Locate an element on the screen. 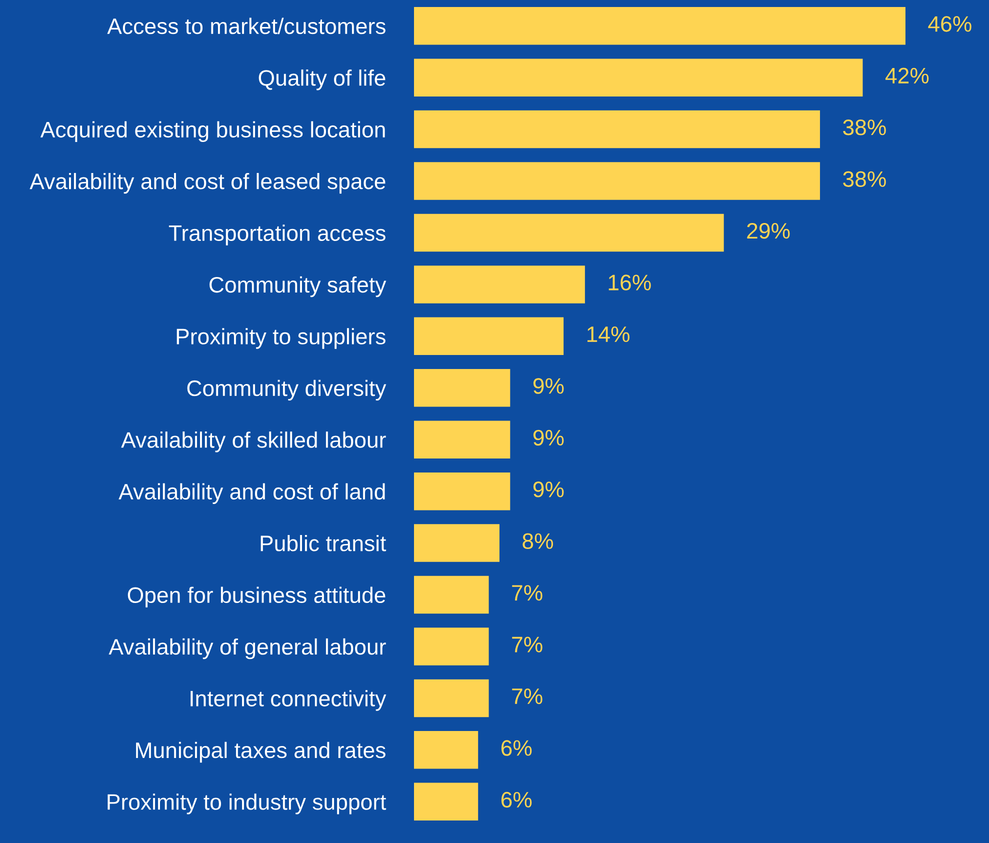  y-tick-label: Municipal taxes and rates is located at coordinates (261, 752).